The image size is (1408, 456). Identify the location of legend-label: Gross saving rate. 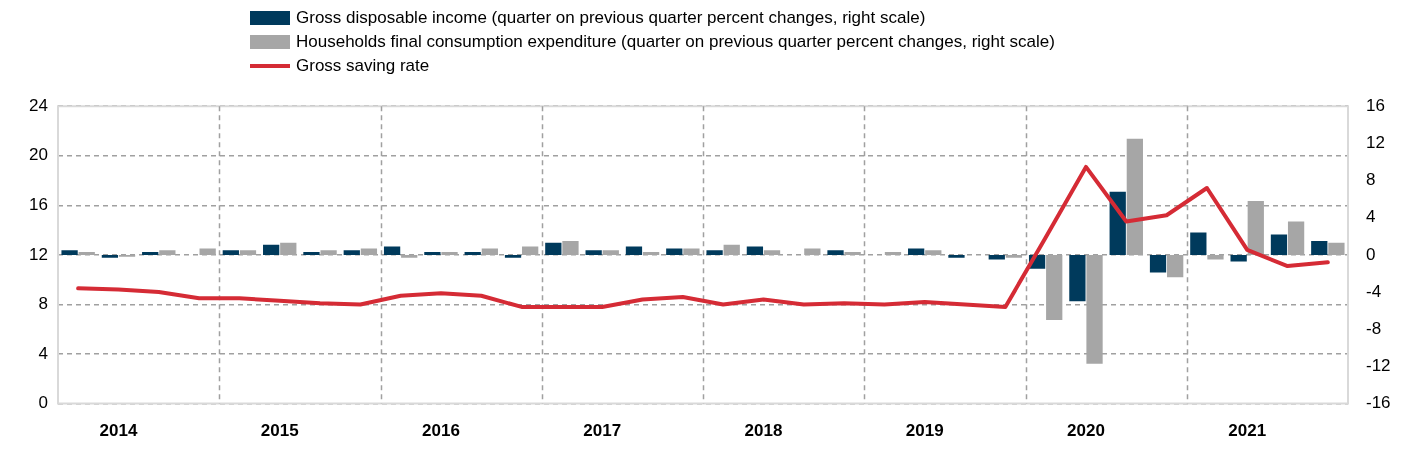
(363, 66).